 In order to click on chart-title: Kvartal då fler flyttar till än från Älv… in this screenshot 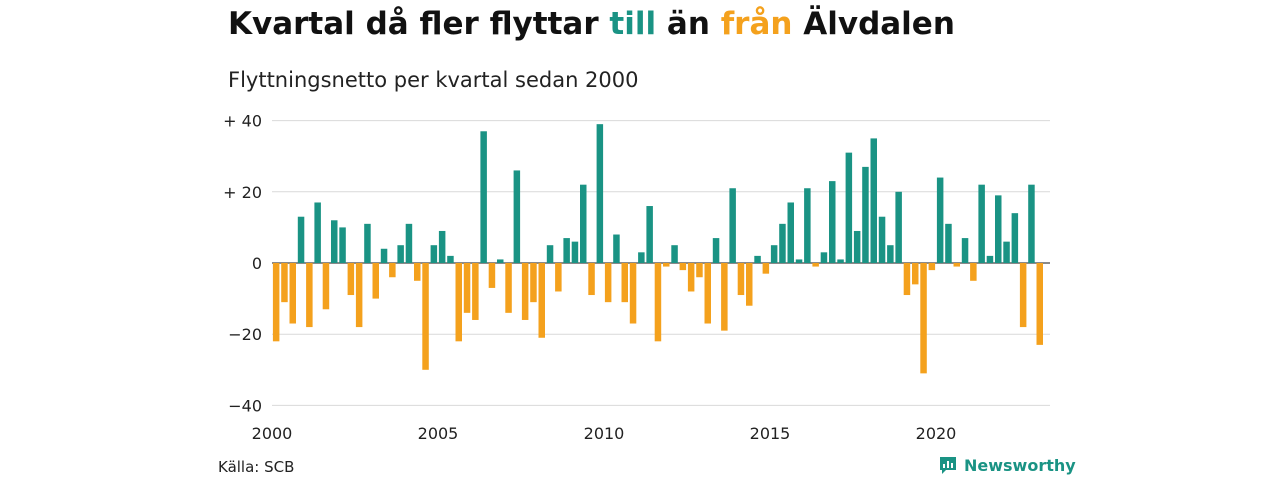, I will do `click(591, 24)`.